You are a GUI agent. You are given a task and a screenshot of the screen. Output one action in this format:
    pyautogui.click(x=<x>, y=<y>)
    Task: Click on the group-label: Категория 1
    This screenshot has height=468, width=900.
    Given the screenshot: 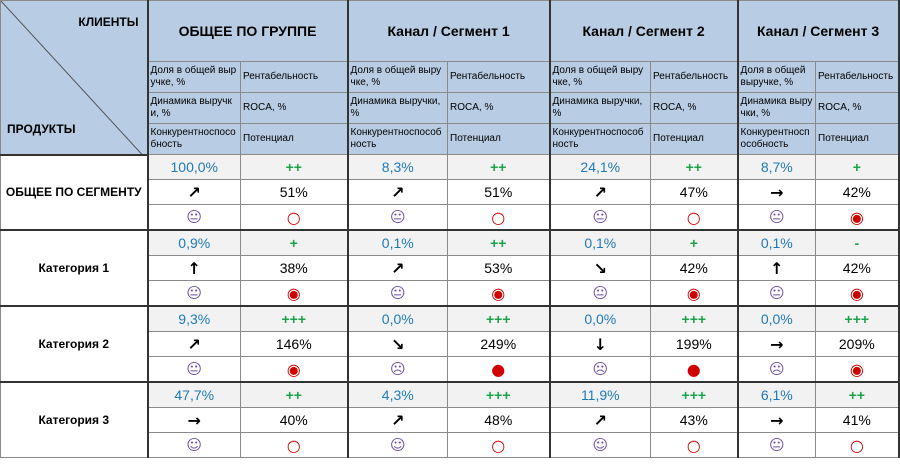 What is the action you would take?
    pyautogui.click(x=74, y=268)
    